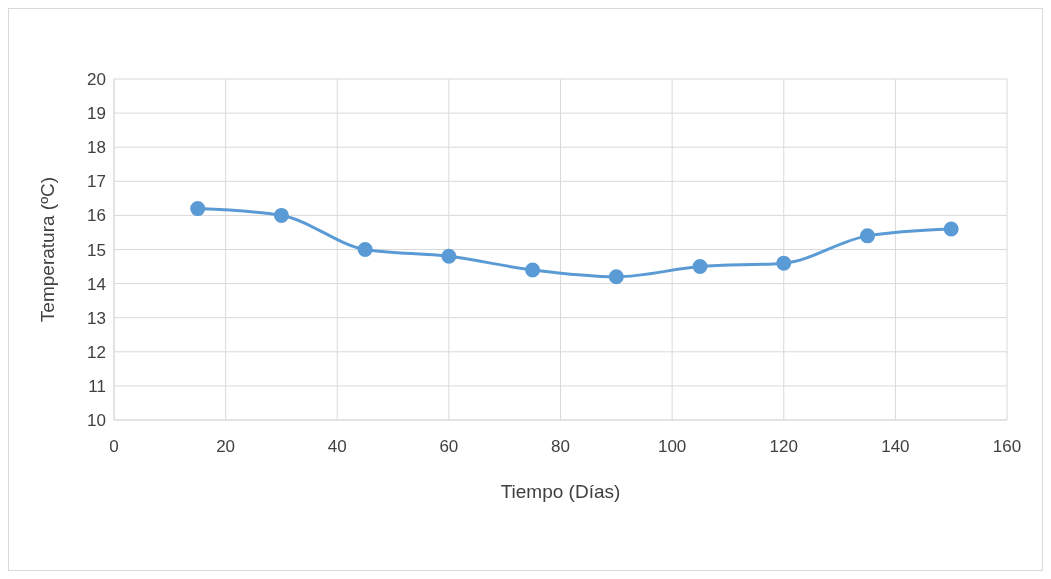  I want to click on x-tick-label: 160, so click(1007, 447).